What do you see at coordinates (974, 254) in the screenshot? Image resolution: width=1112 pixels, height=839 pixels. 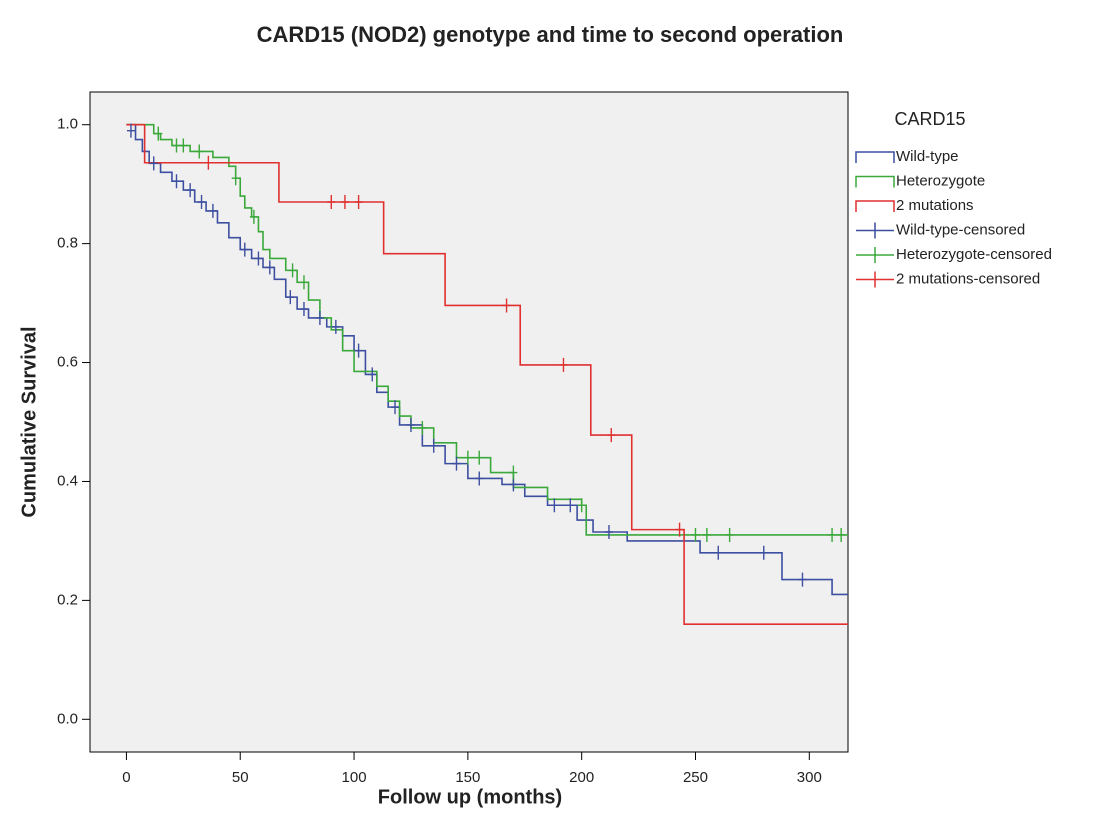 I see `legend-label: Heterozygote-censored` at bounding box center [974, 254].